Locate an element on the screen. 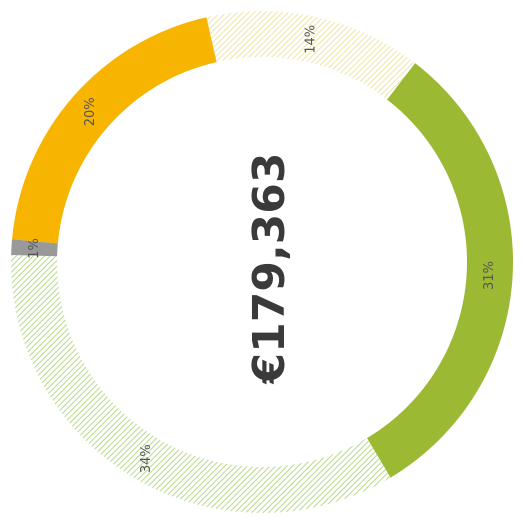 Image resolution: width=522 pixels, height=525 pixels. segment-label: 14% is located at coordinates (310, 39).